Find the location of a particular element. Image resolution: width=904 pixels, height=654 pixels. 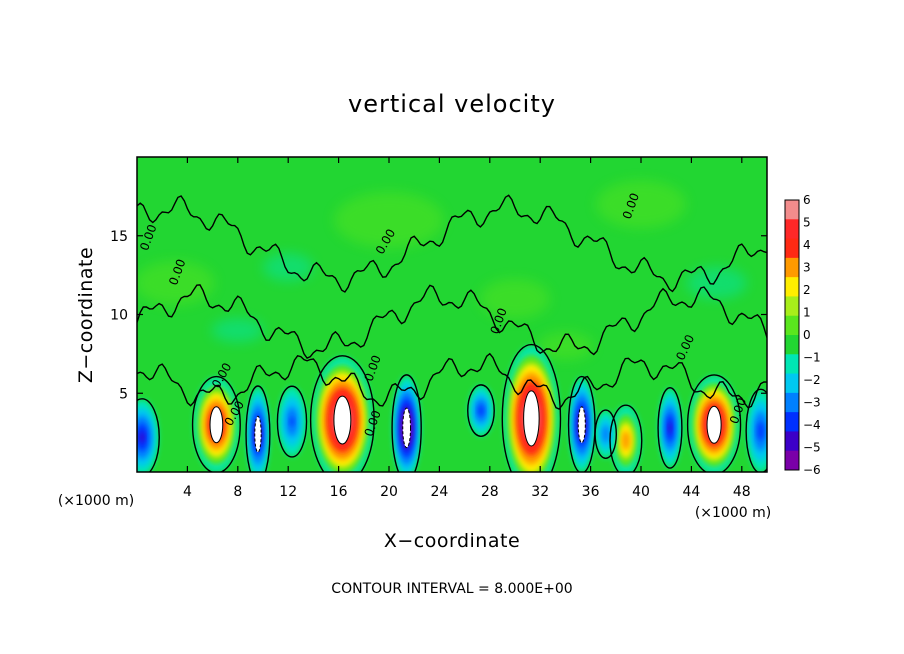

colorbar-label: −2 is located at coordinates (812, 380).